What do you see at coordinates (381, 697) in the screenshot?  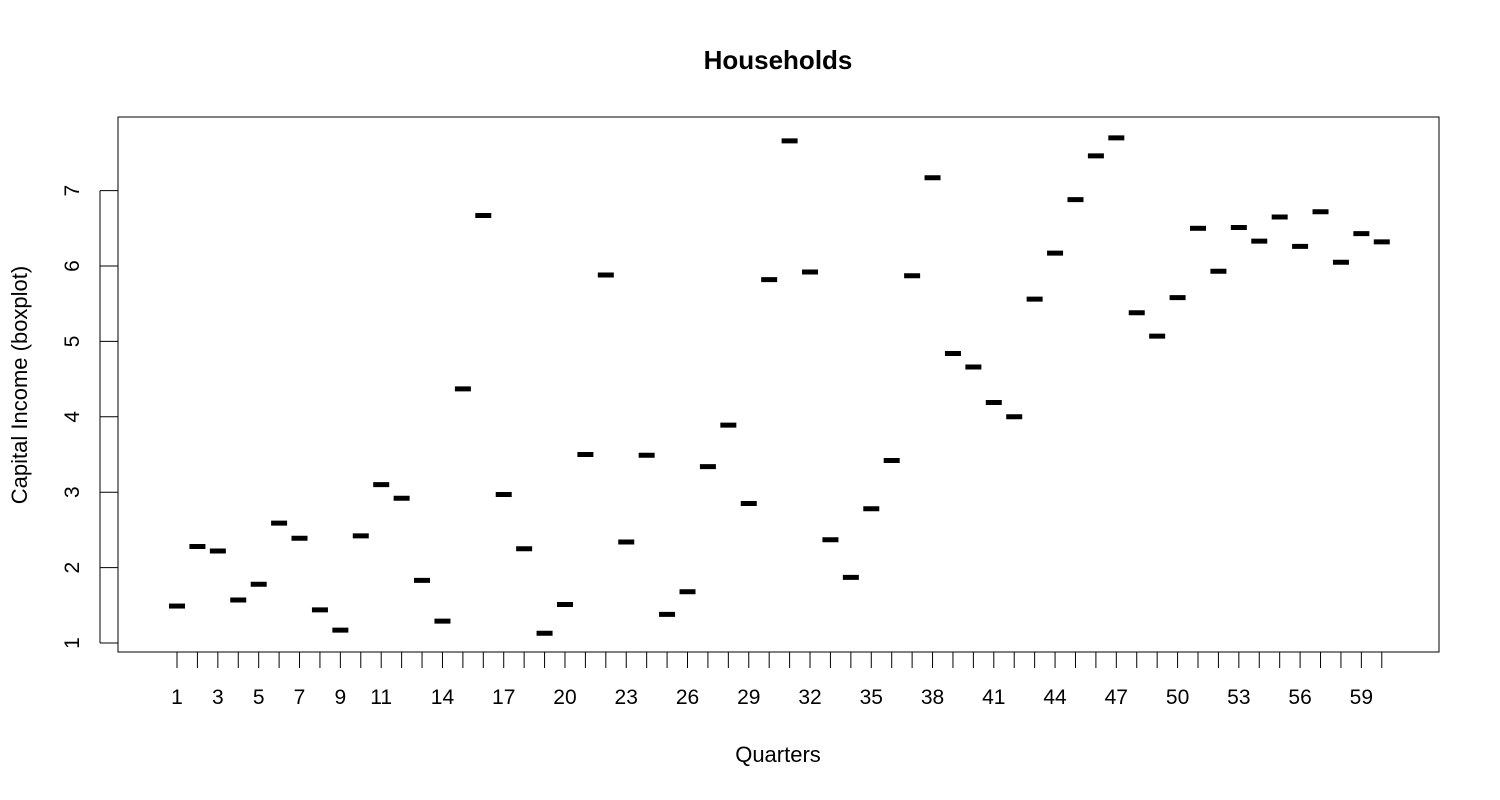 I see `x-tick-label: 11` at bounding box center [381, 697].